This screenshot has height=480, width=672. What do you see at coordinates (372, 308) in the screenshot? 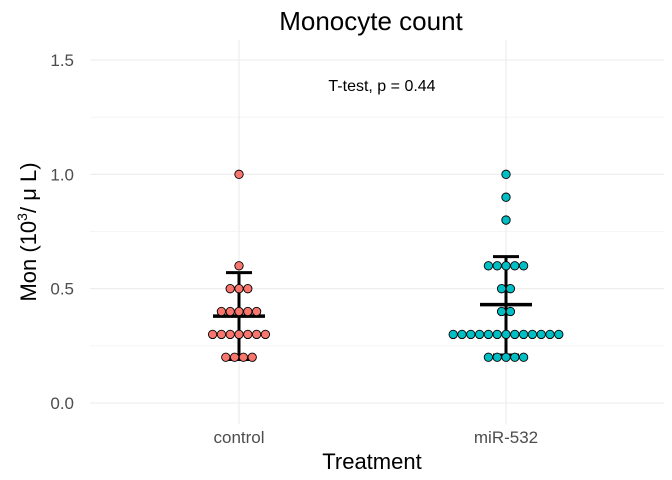
I see `summary-bars` at bounding box center [372, 308].